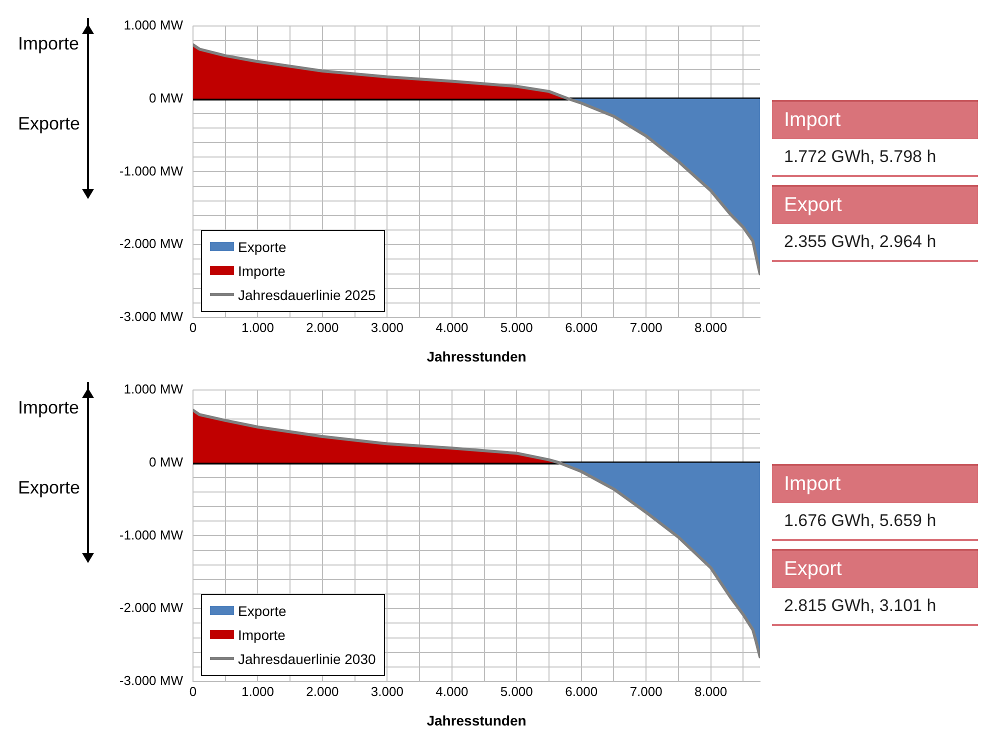 The height and width of the screenshot is (742, 982). What do you see at coordinates (875, 607) in the screenshot?
I see `text: 2.815 GWh, 3.101 h` at bounding box center [875, 607].